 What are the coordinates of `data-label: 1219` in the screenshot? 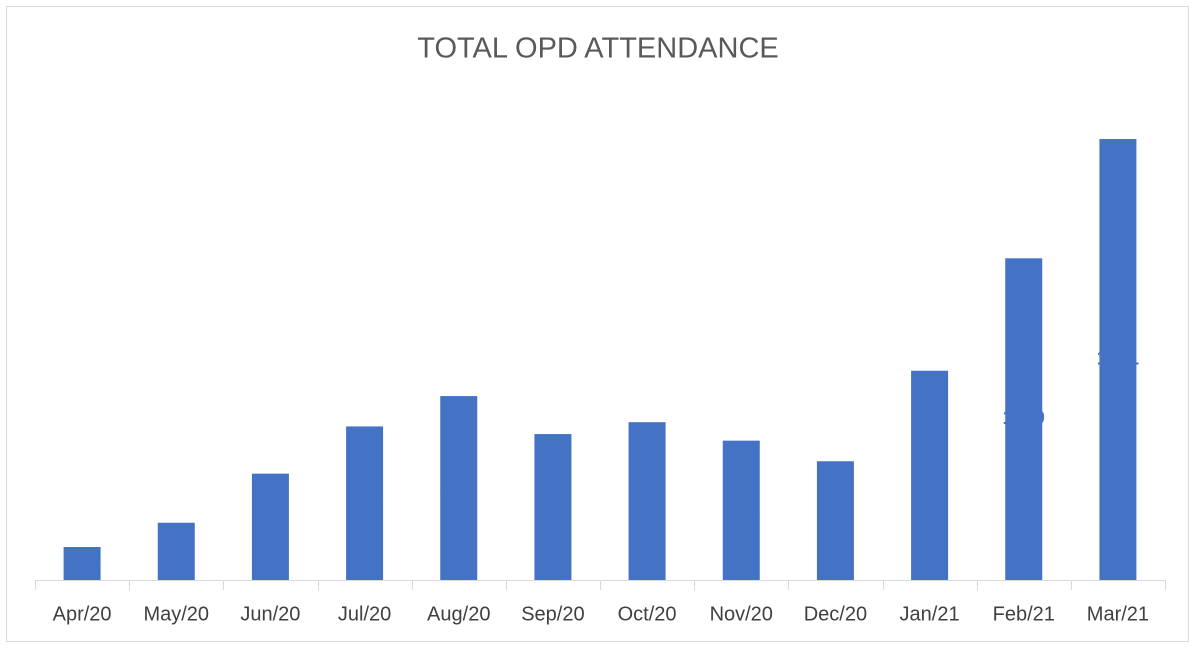 It's located at (1024, 418).